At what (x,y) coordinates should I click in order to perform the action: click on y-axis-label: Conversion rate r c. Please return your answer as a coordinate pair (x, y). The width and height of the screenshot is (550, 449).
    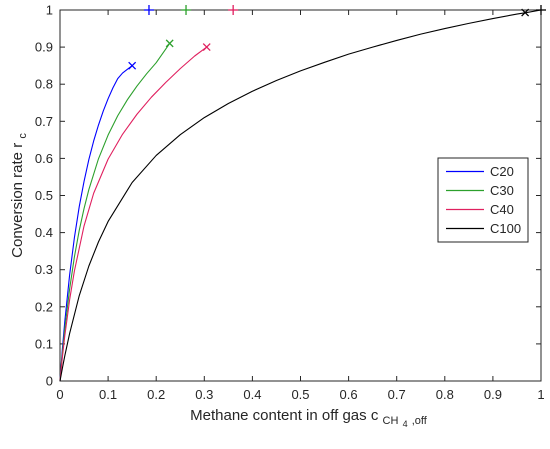
    Looking at the image, I should click on (19, 195).